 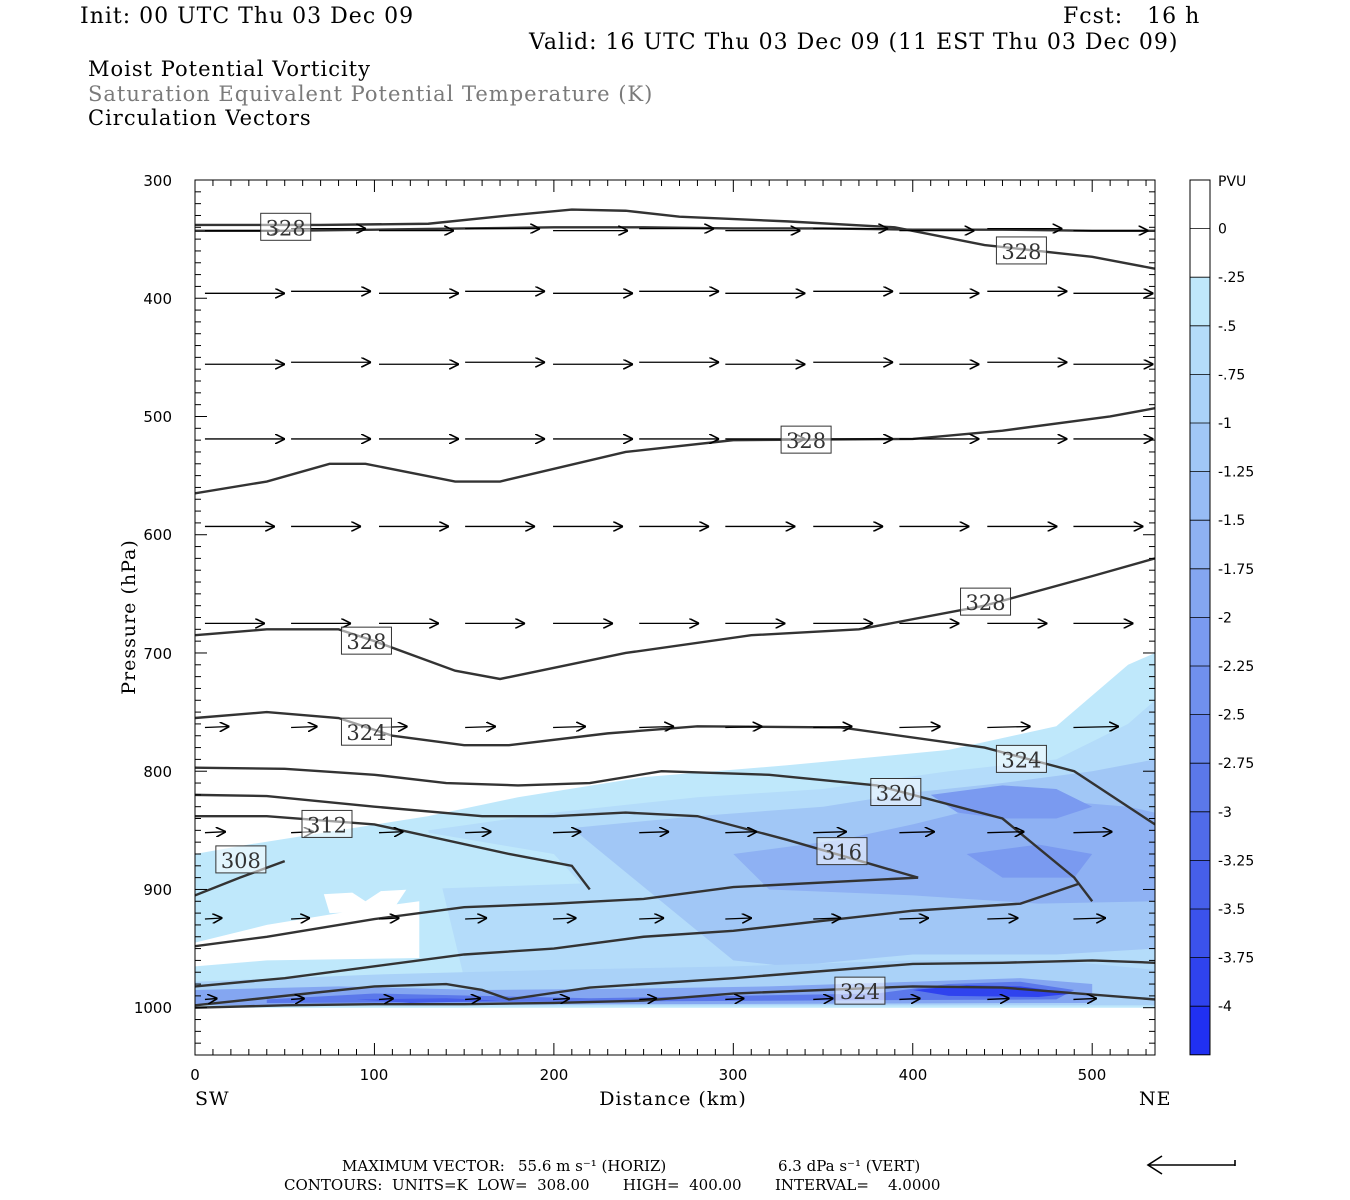 What do you see at coordinates (1236, 861) in the screenshot?
I see `colorbar-label: -3.25` at bounding box center [1236, 861].